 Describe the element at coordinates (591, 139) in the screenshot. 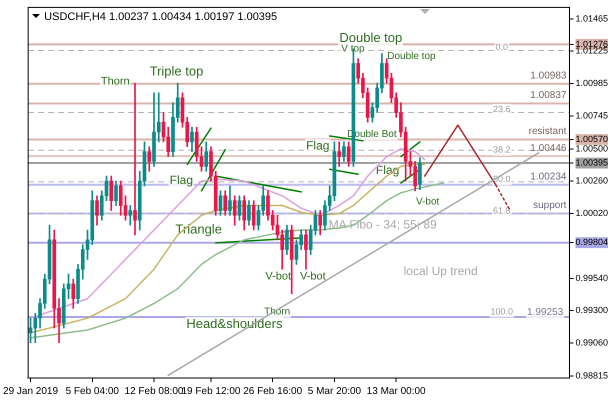

I see `y-tick-label: 1.00570` at that location.